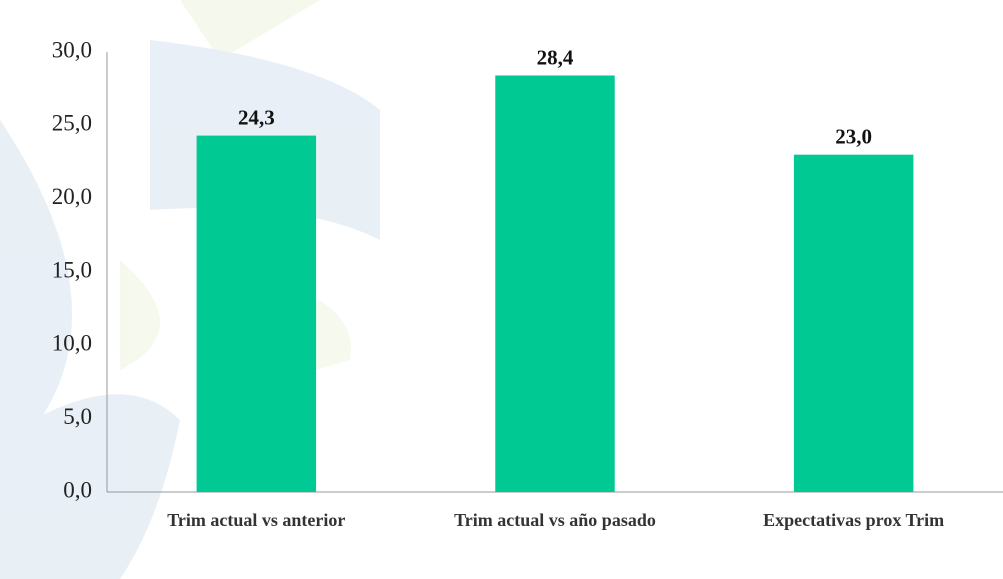 The image size is (1003, 579). Describe the element at coordinates (555, 520) in the screenshot. I see `x-tick-label: Trim actual vs año pasado` at that location.